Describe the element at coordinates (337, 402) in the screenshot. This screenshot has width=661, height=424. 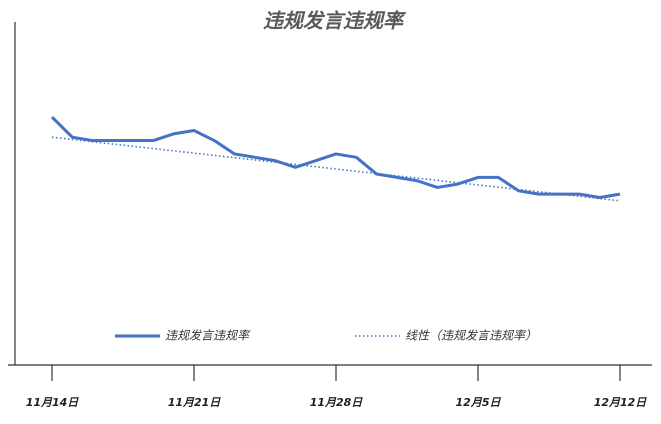
I see `x-tick-label: 11月28日` at that location.